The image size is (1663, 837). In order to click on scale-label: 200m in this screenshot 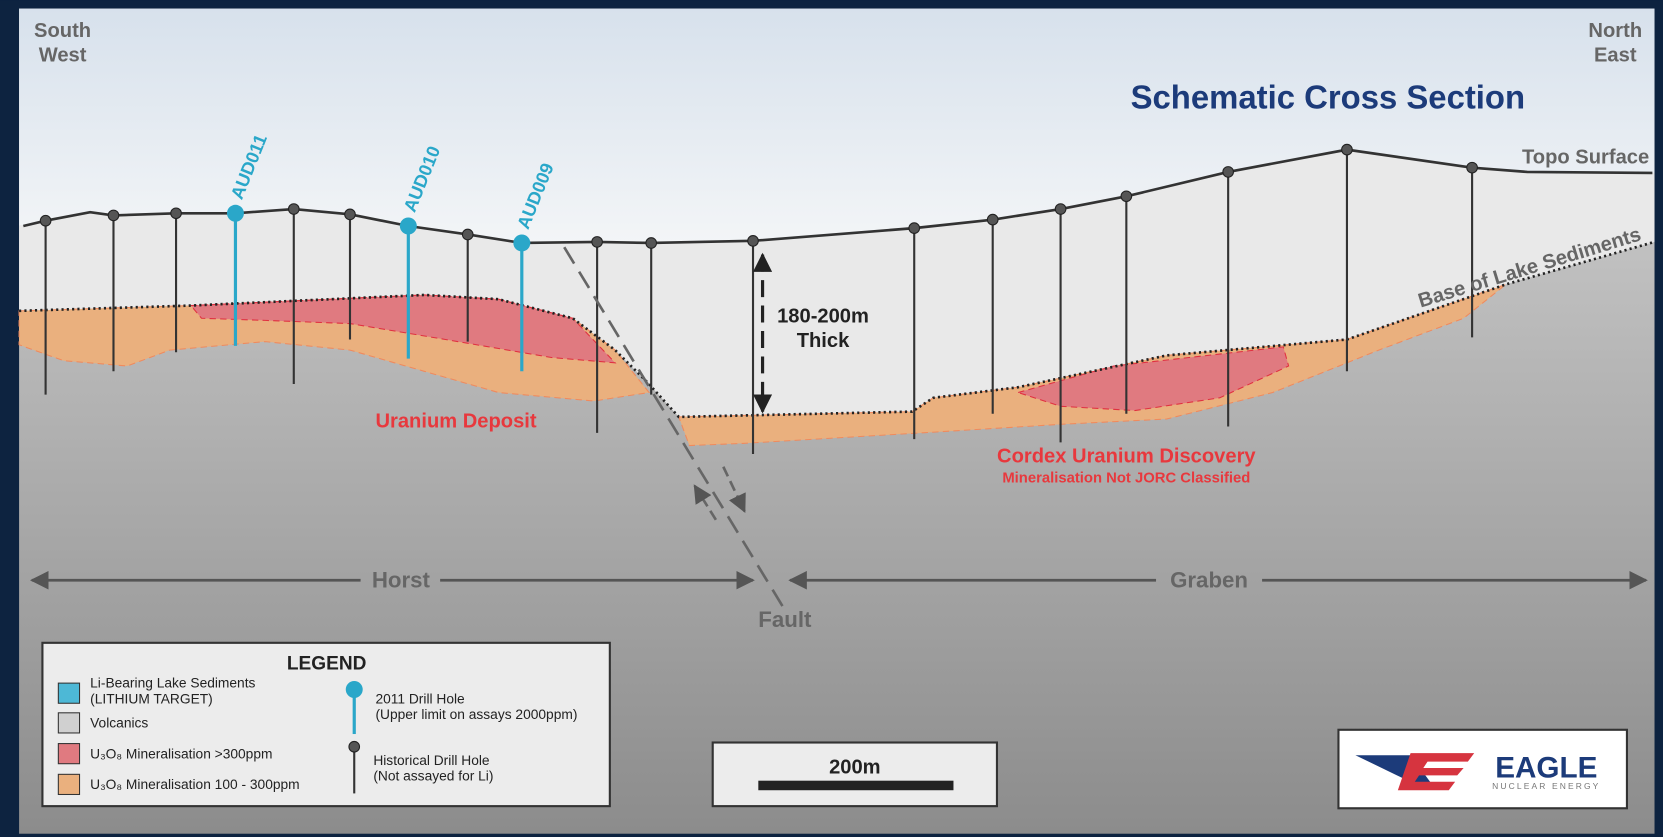, I will do `click(855, 767)`.